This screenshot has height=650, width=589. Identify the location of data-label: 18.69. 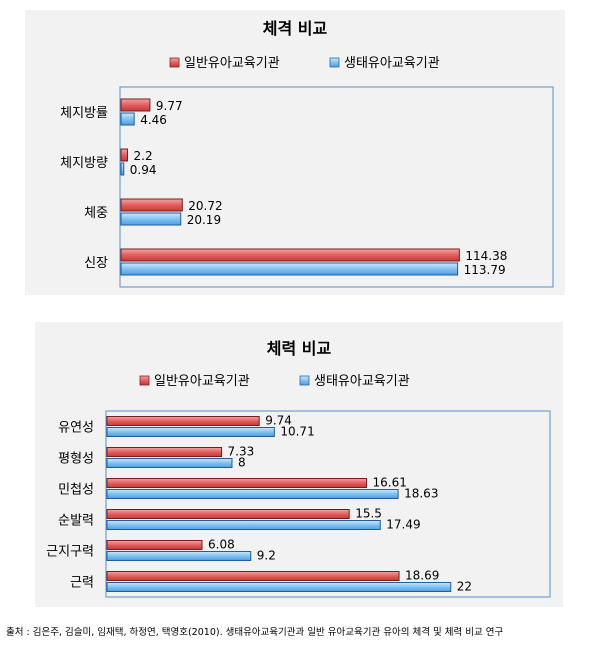
(422, 576).